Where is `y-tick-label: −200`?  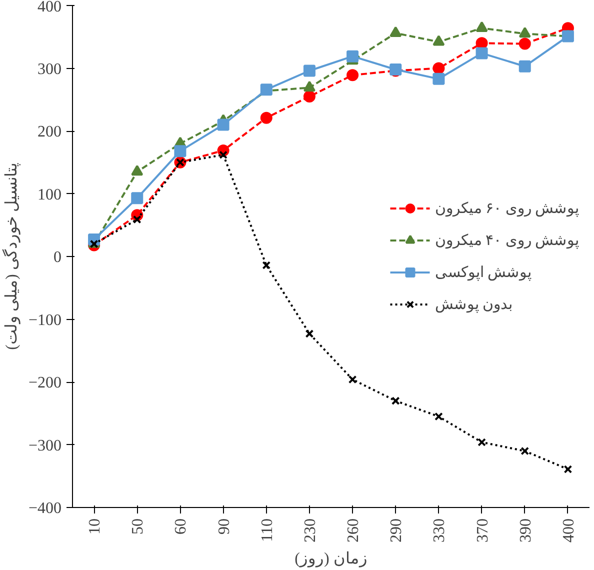 y-tick-label: −200 is located at coordinates (45, 383).